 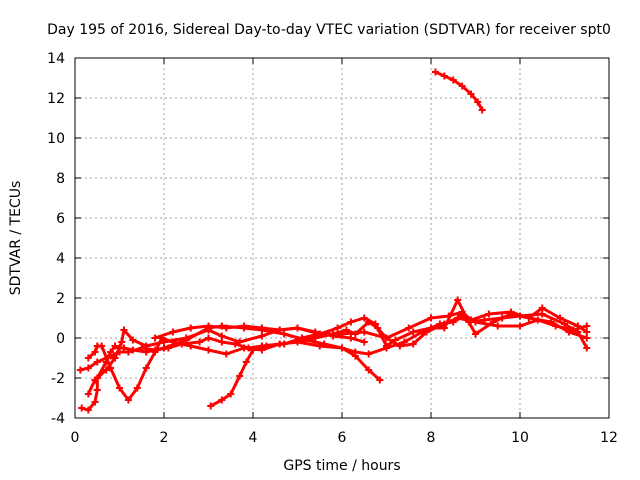 What do you see at coordinates (56, 99) in the screenshot?
I see `y-tick-label: 12` at bounding box center [56, 99].